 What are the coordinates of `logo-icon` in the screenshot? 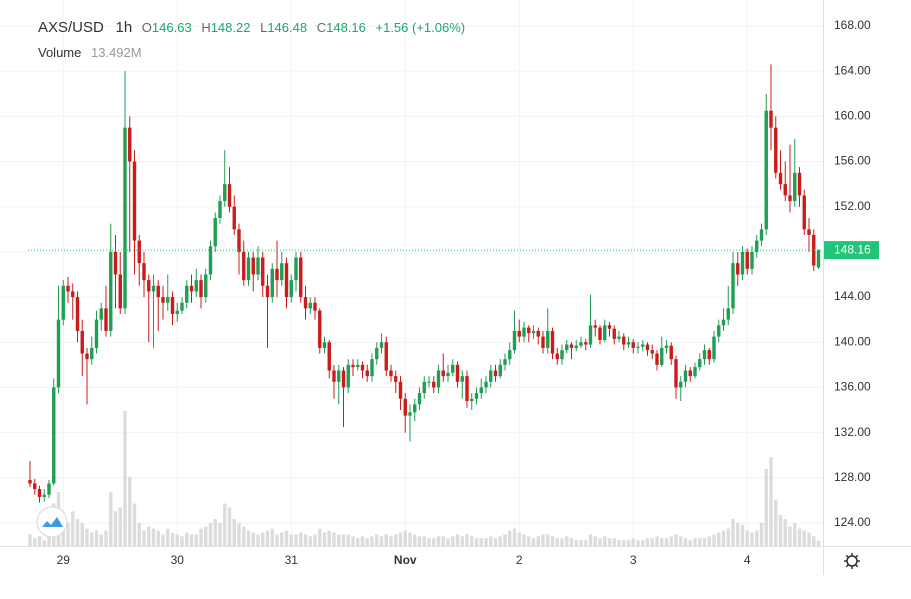 It's located at (52, 522).